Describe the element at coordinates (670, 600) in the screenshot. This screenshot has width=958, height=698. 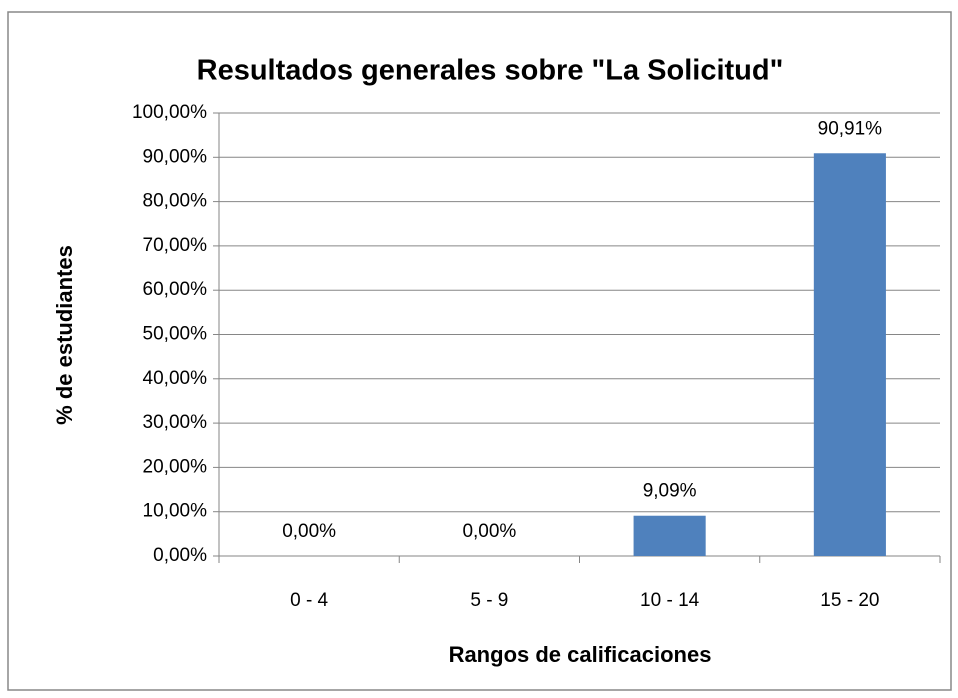
I see `x-tick-label: 10 - 14` at that location.